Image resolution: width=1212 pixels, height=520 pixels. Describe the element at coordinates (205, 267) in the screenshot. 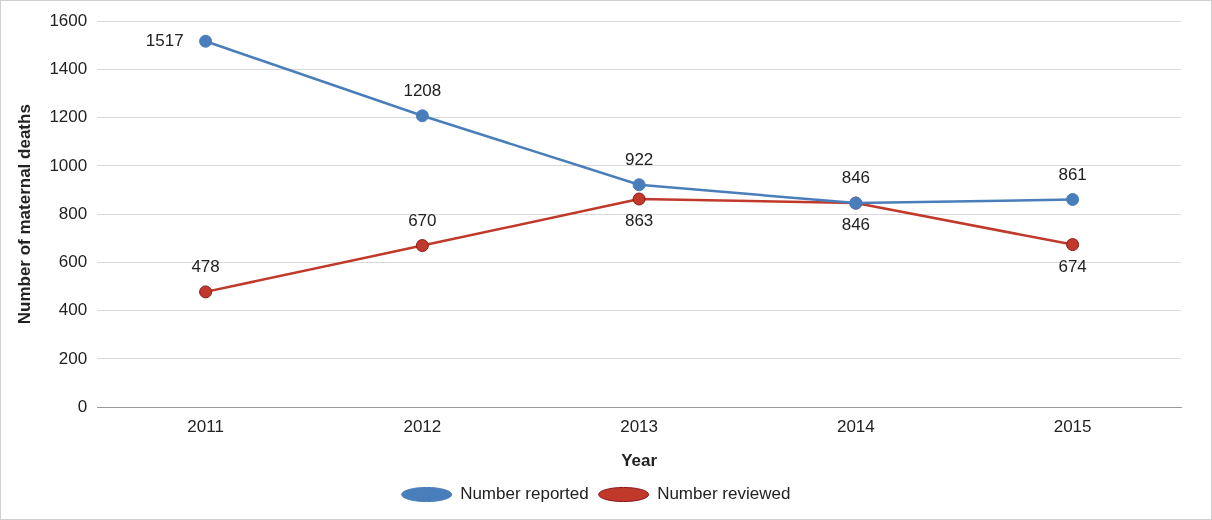

I see `data-label: 478` at that location.